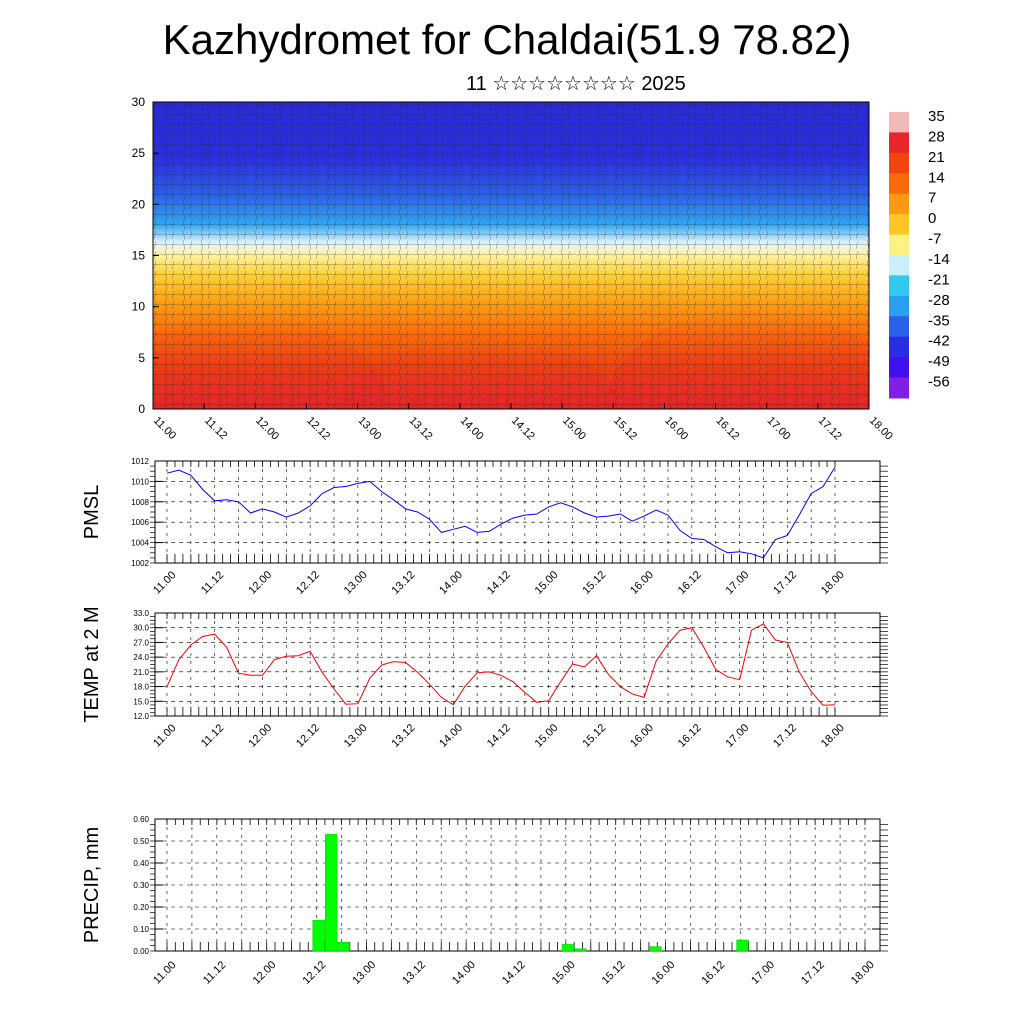 This screenshot has height=1024, width=1024. What do you see at coordinates (939, 279) in the screenshot?
I see `colorbar-label: -21` at bounding box center [939, 279].